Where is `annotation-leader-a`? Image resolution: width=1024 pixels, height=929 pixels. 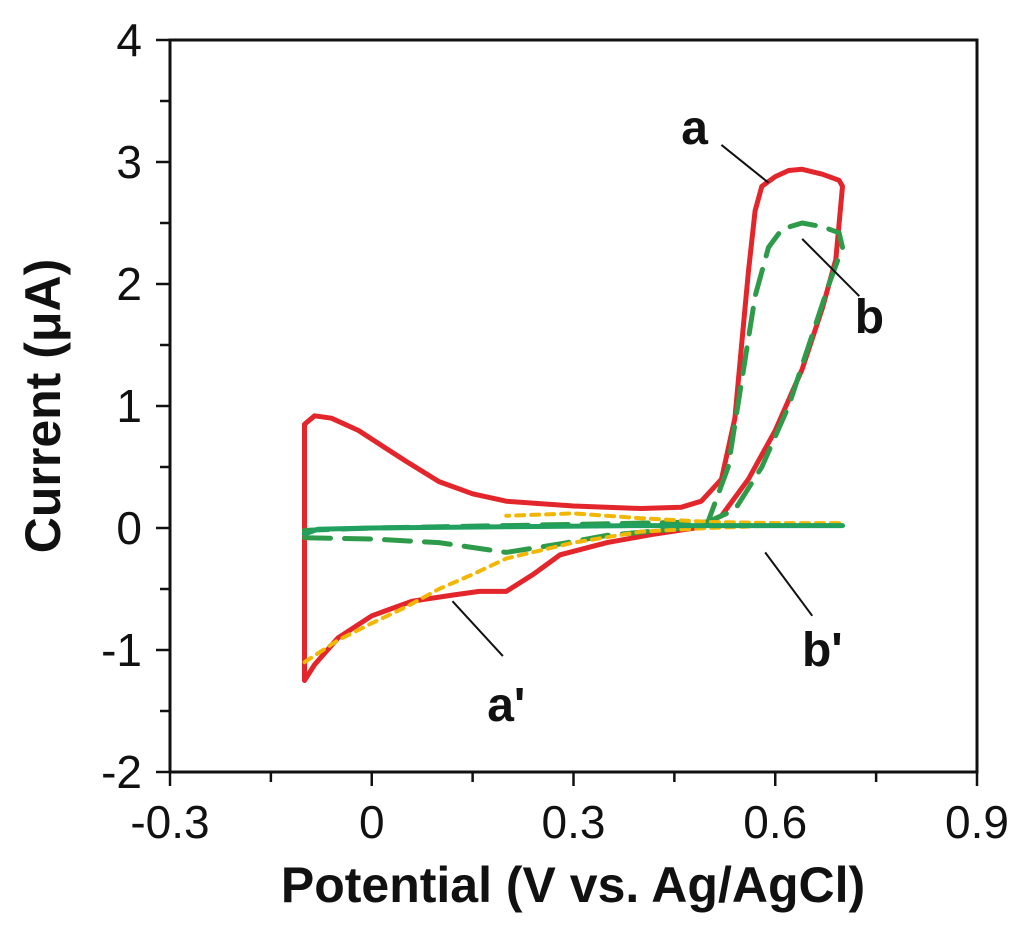
annotation-leader-a is located at coordinates (745, 164).